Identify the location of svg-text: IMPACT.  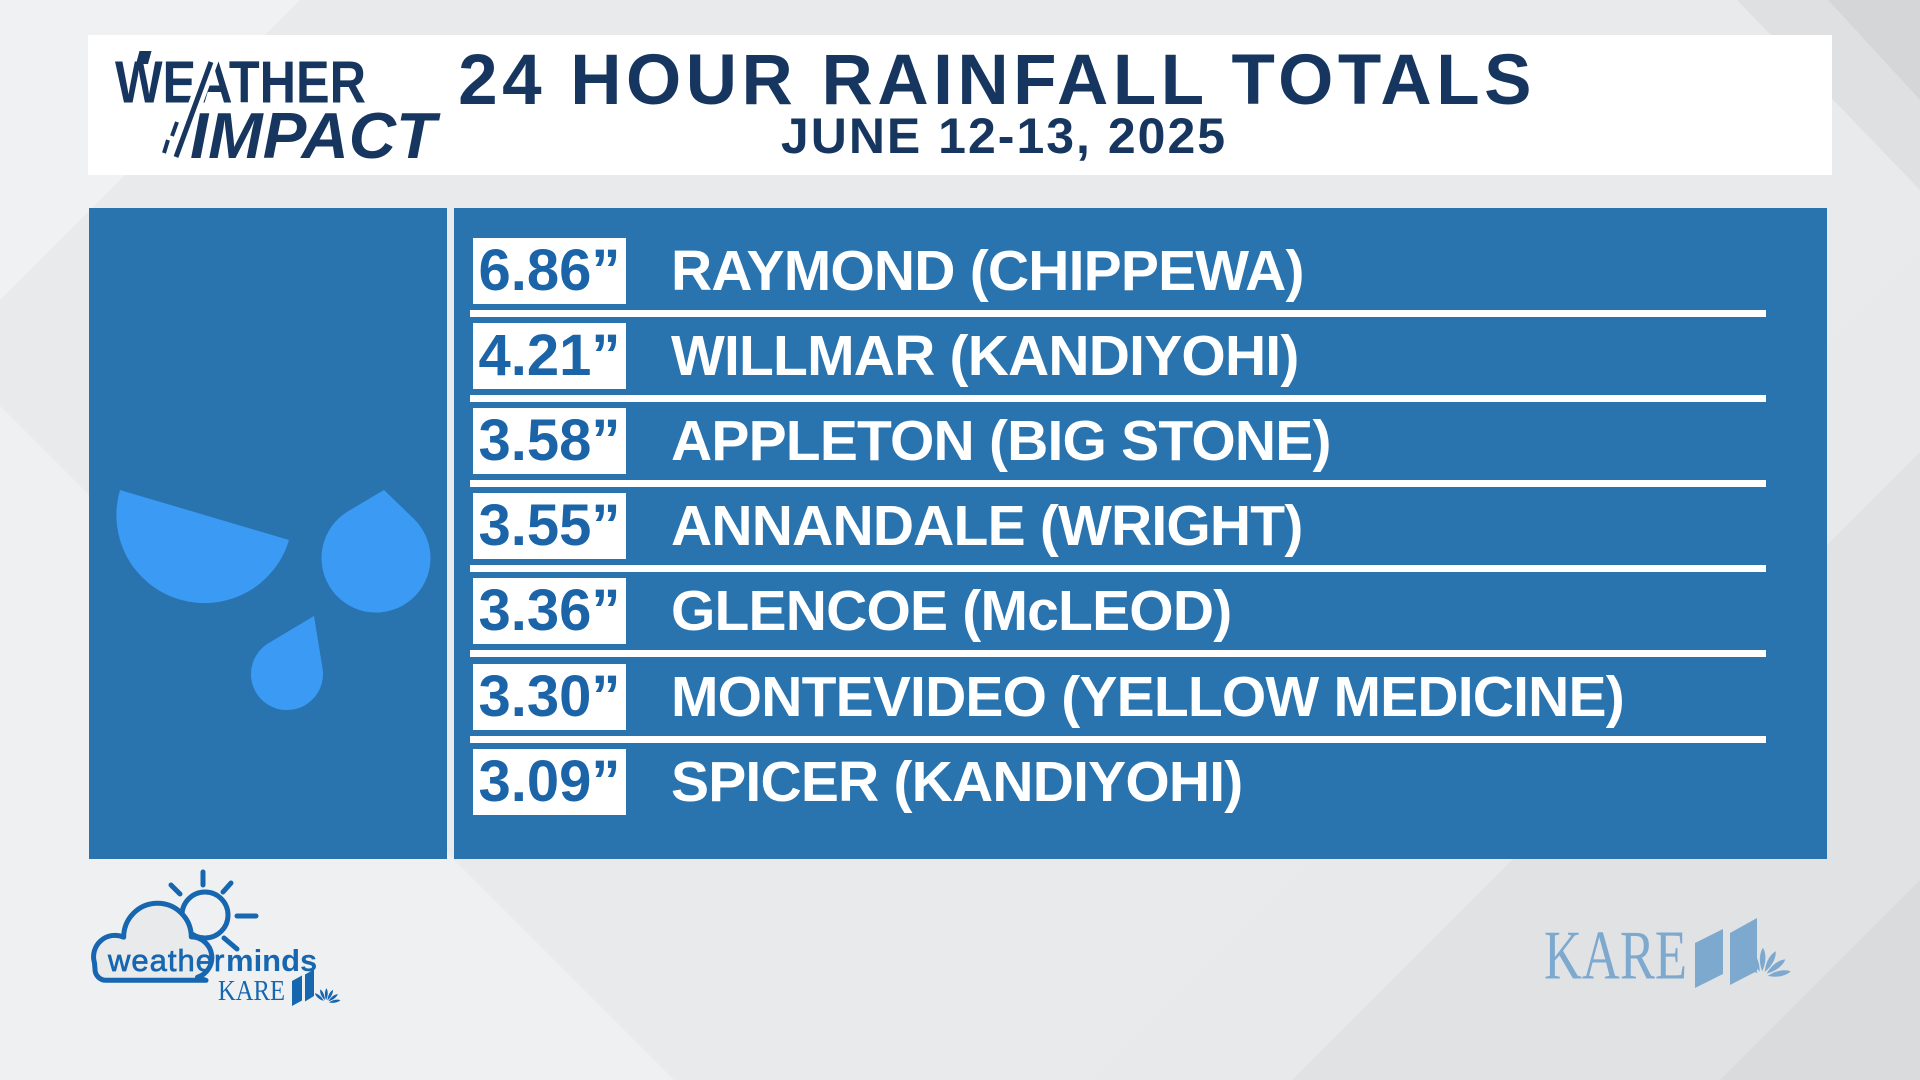
(315, 135).